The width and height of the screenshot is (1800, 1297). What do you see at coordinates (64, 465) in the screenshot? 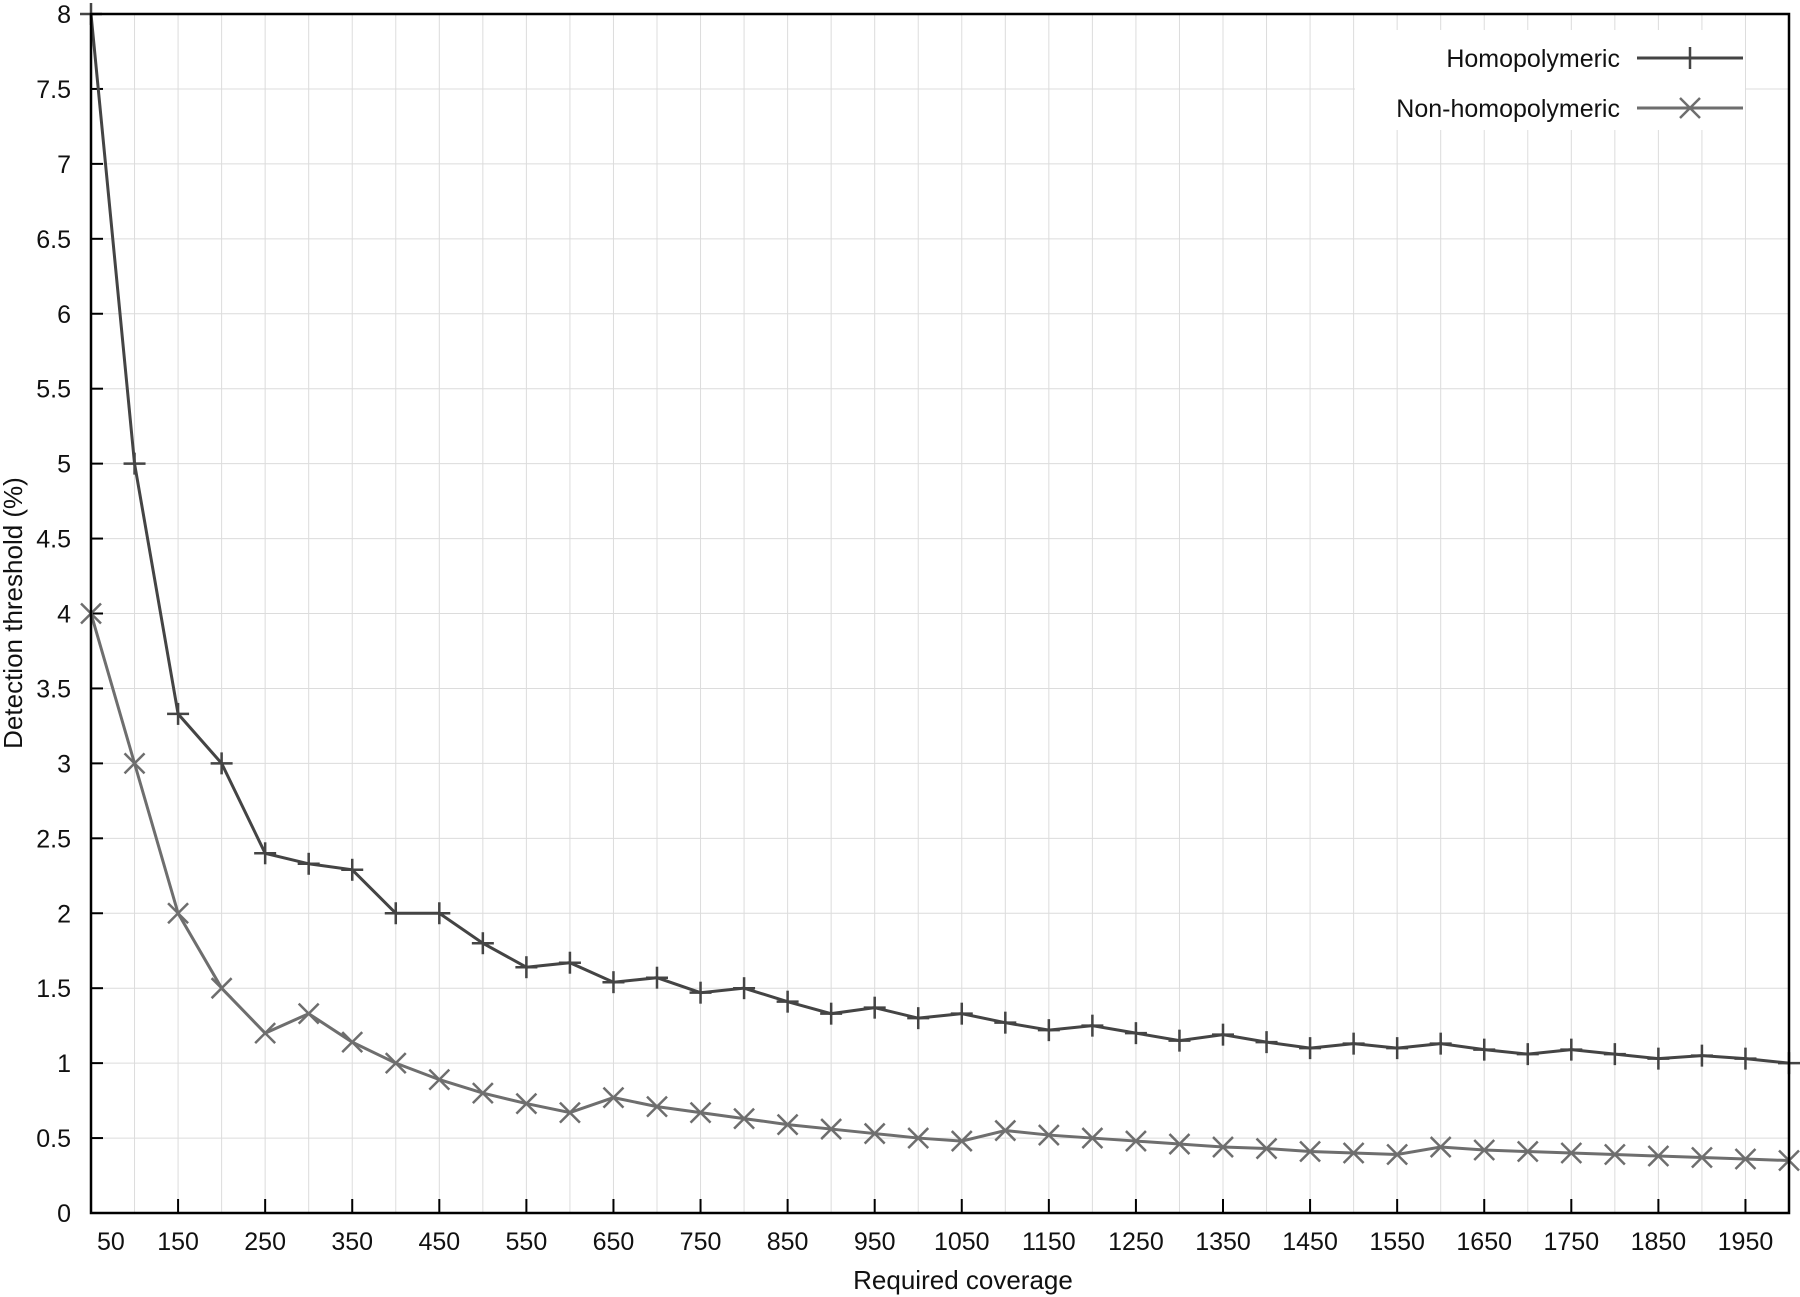
I see `y-tick-label: 5` at bounding box center [64, 465].